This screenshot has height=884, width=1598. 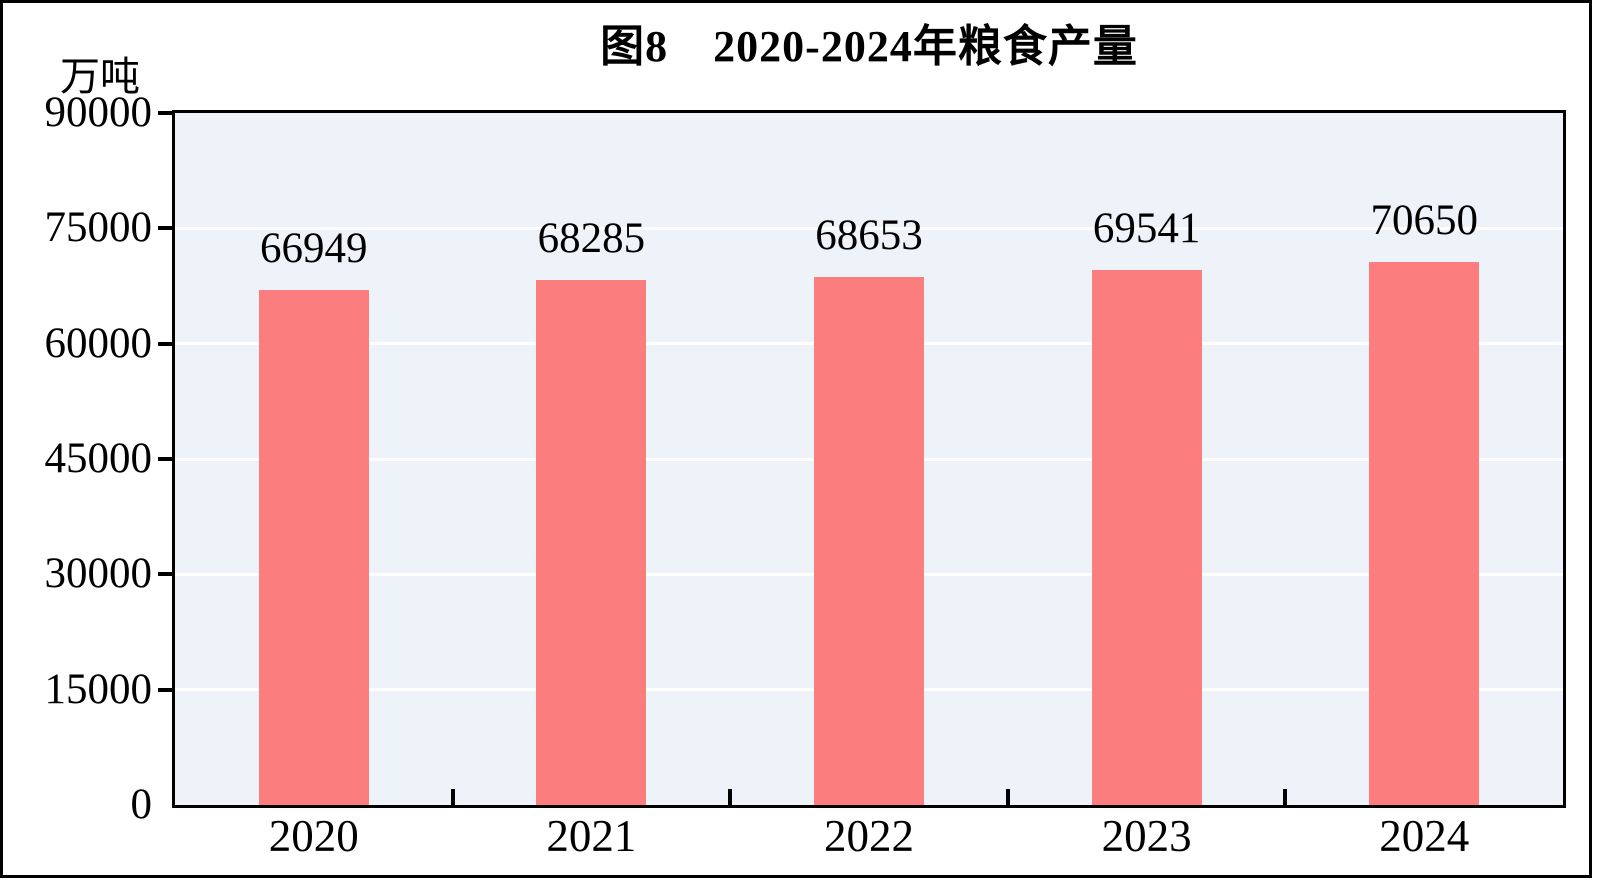 I want to click on chart-title: 图8 2020-2024年粮食产量, so click(x=869, y=46).